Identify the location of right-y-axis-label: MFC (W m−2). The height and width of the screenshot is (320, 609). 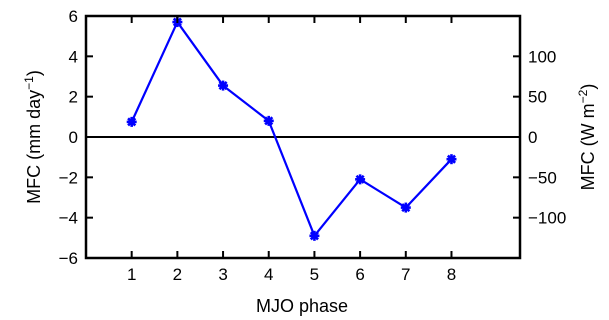
(587, 137).